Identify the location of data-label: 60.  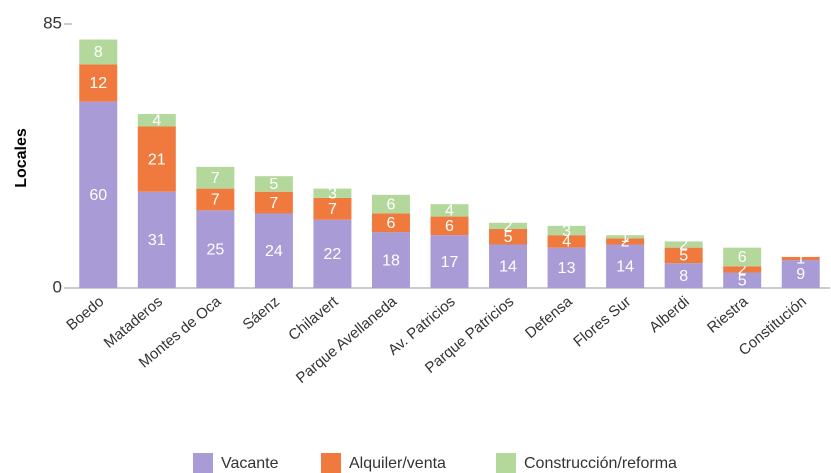
(98, 195).